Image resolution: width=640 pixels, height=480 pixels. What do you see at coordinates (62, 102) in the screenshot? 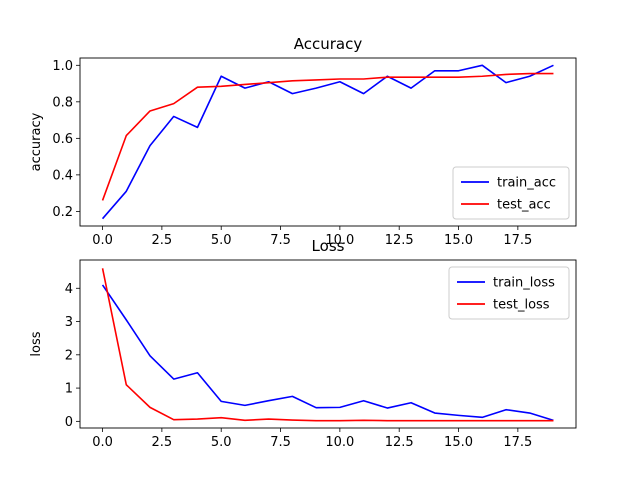
I see `y-tick-label: 0.8` at bounding box center [62, 102].